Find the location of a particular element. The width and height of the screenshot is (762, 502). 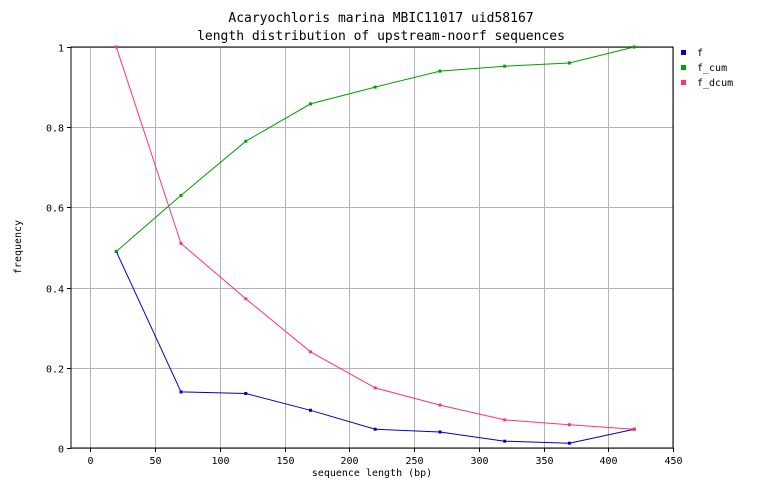

legend-label: f_cum is located at coordinates (712, 68).